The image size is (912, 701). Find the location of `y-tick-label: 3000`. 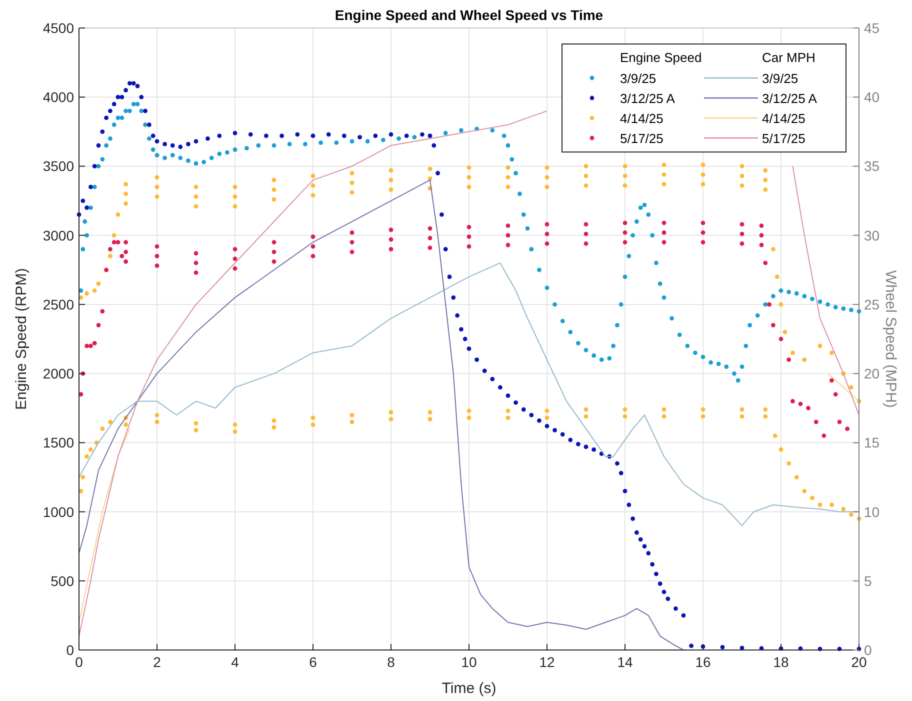

y-tick-label: 3000 is located at coordinates (58, 235).